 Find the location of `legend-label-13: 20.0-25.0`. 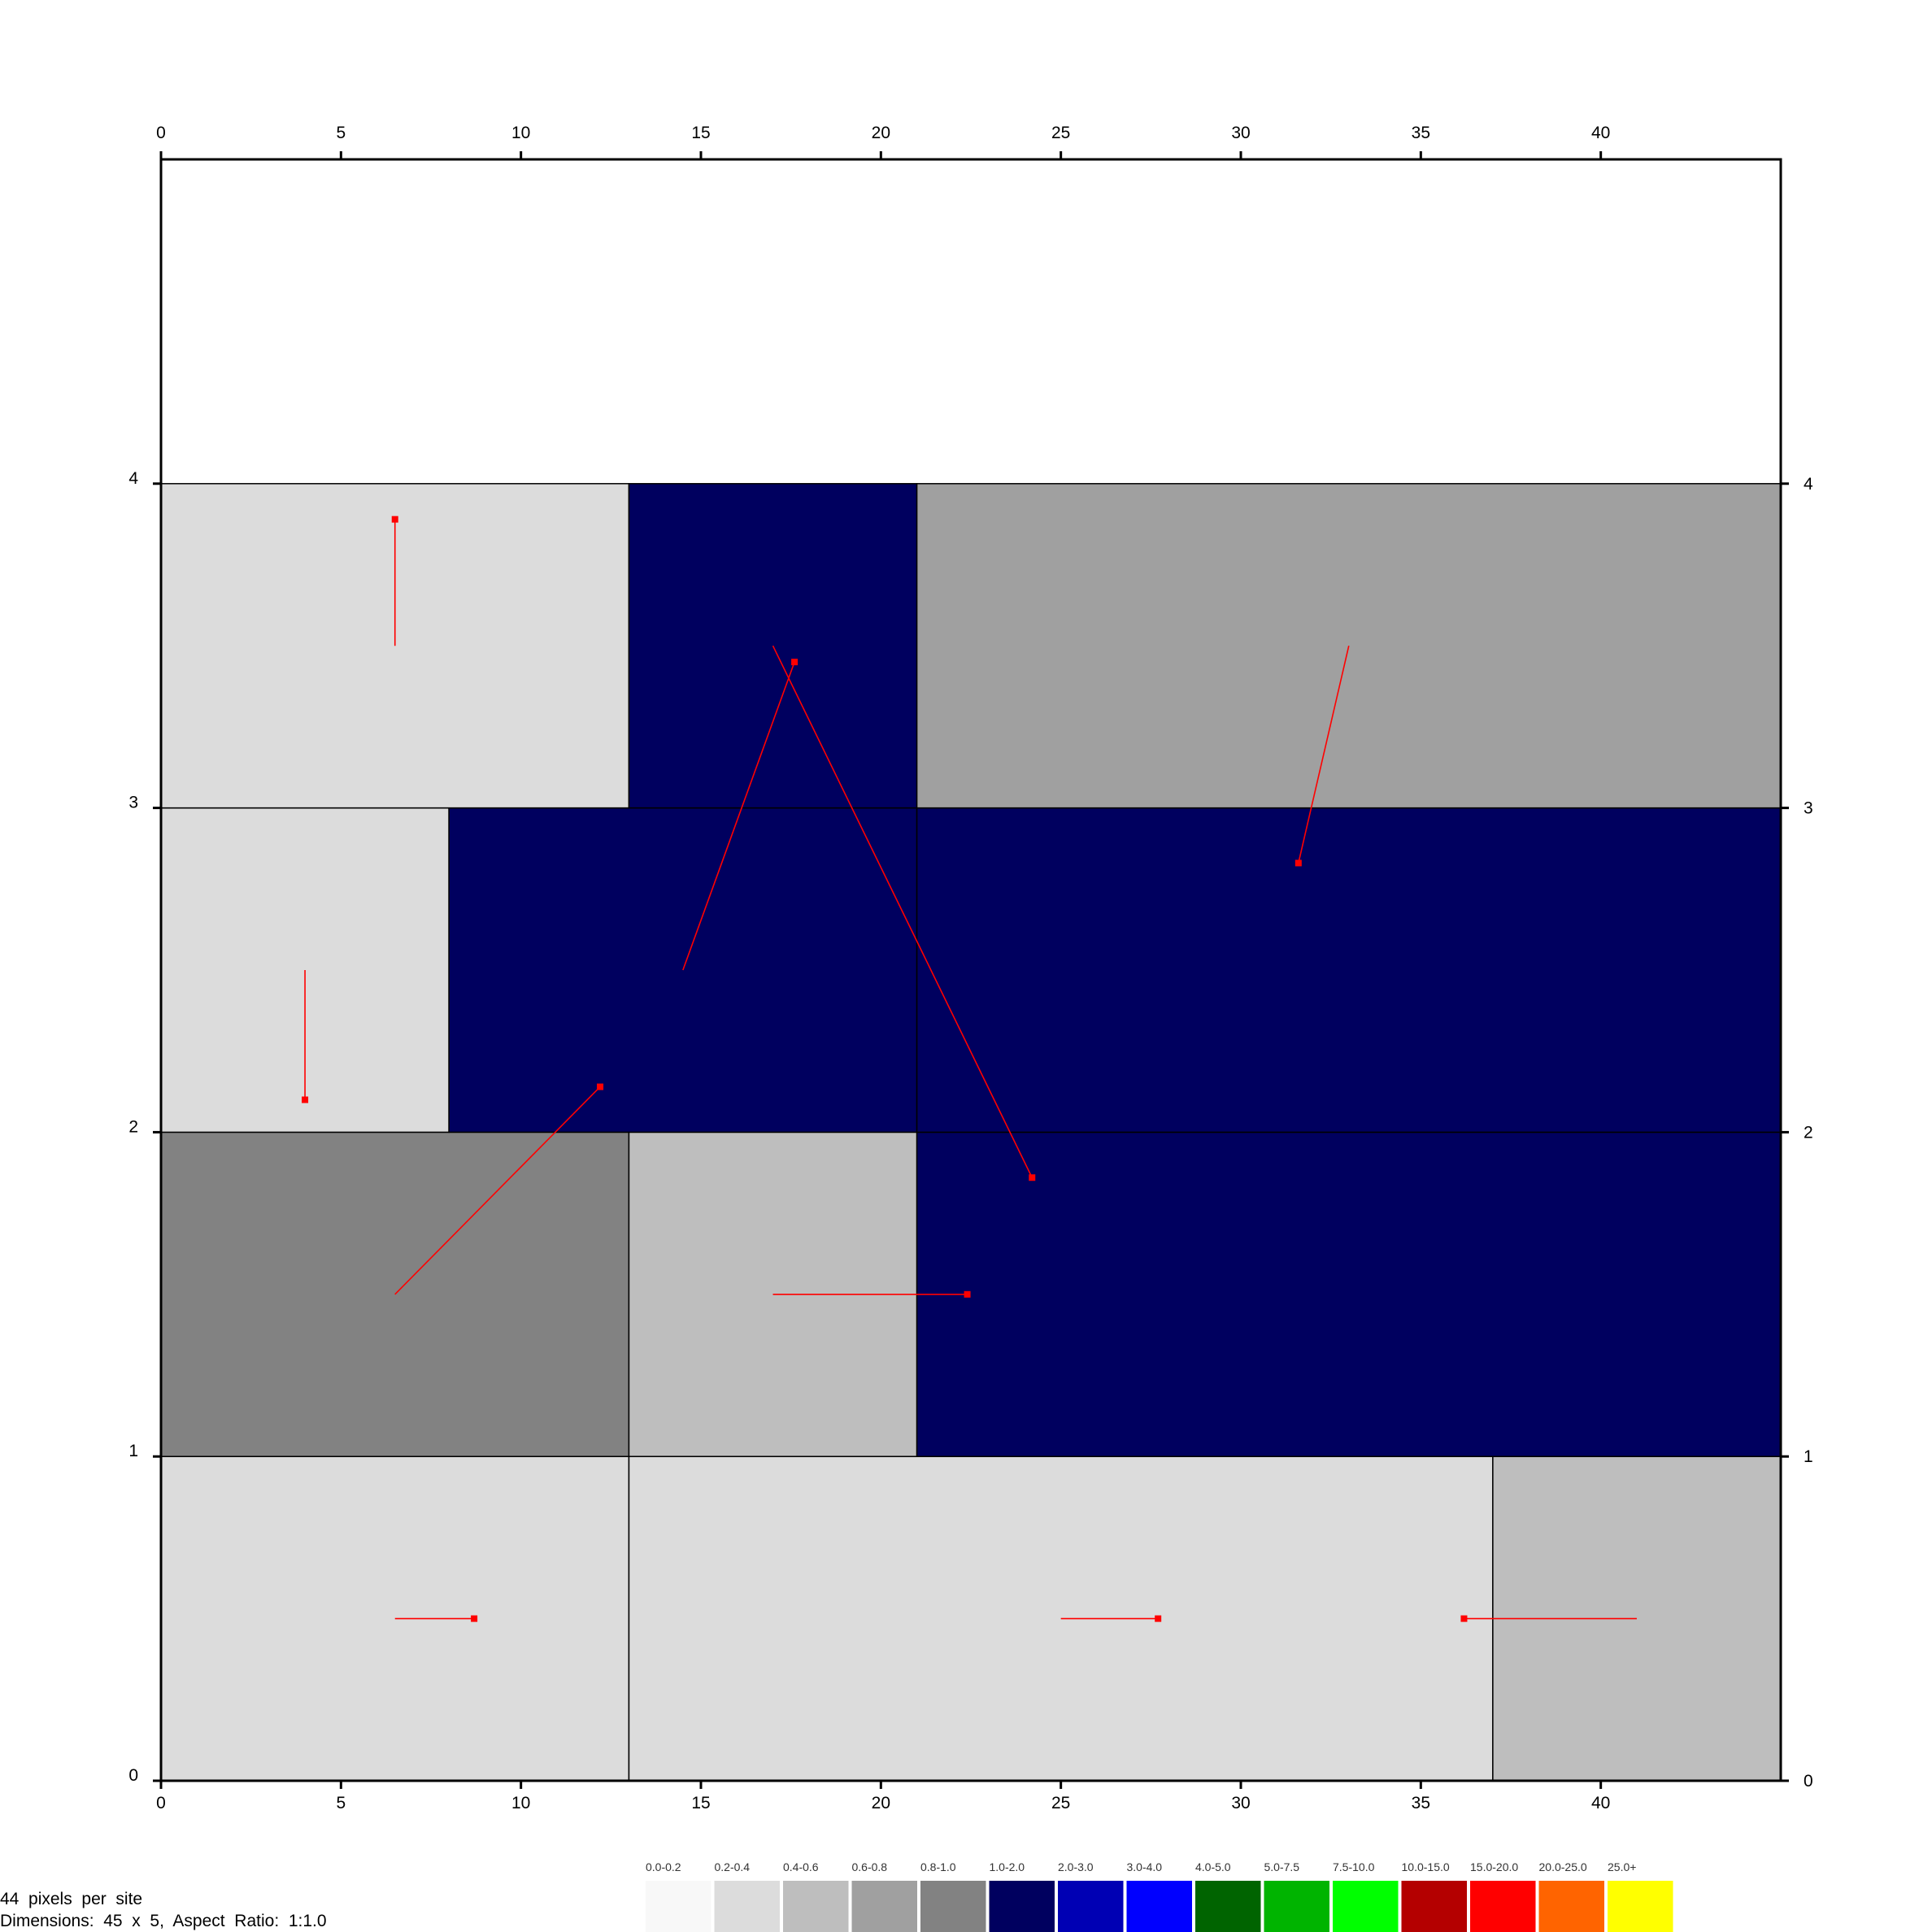

legend-label-13: 20.0-25.0 is located at coordinates (1563, 1867).